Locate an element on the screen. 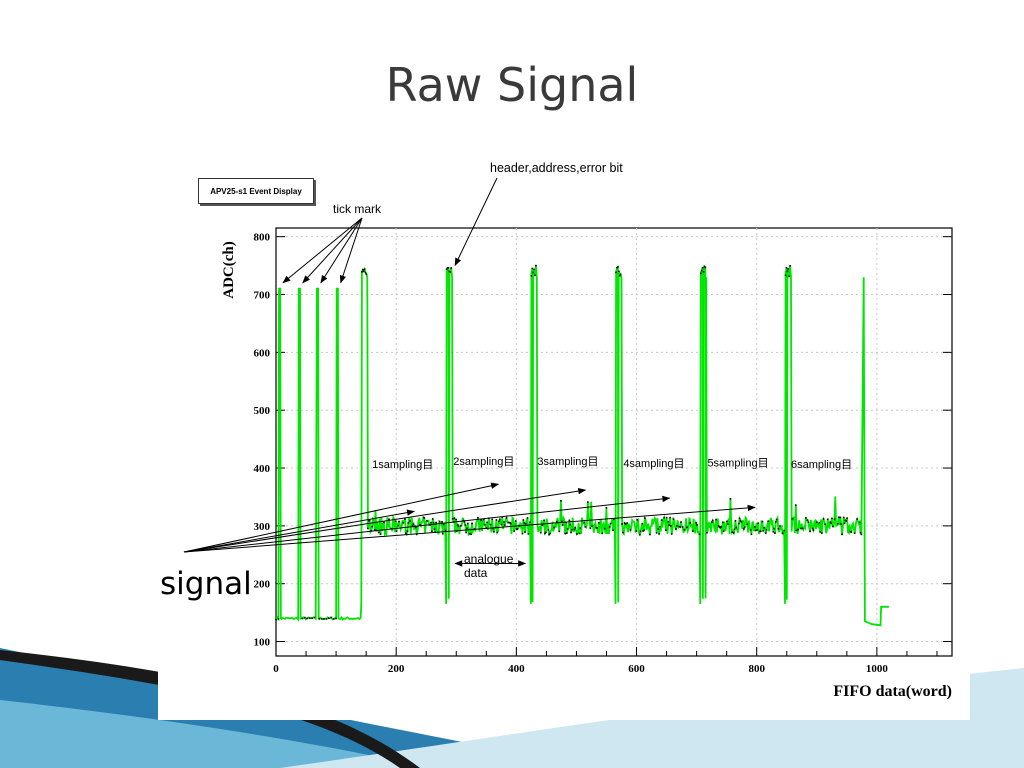 This screenshot has width=1024, height=768. y-tick-label: 300 is located at coordinates (262, 527).